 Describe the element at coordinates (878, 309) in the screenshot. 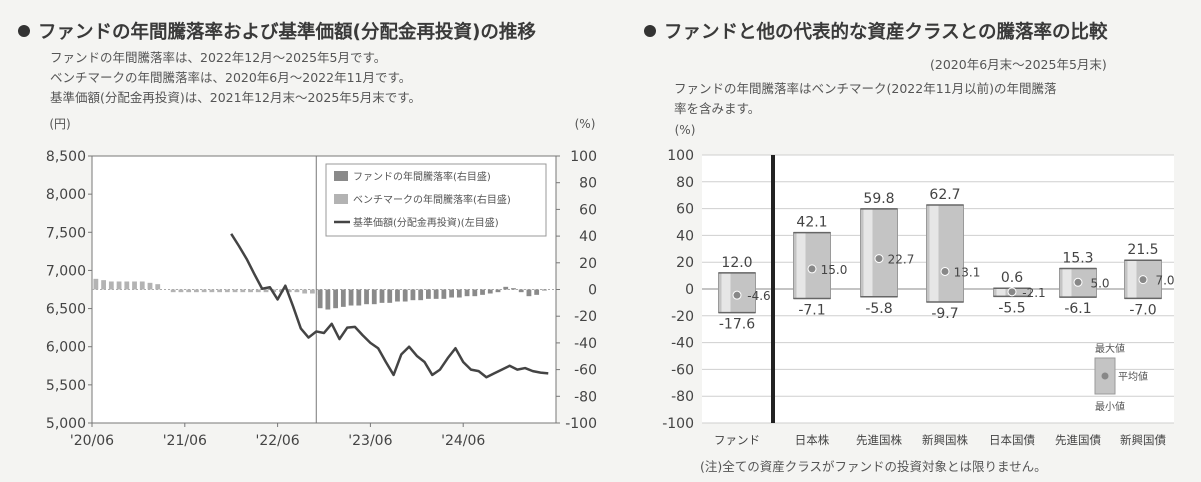

I see `min-label: -5.8` at that location.